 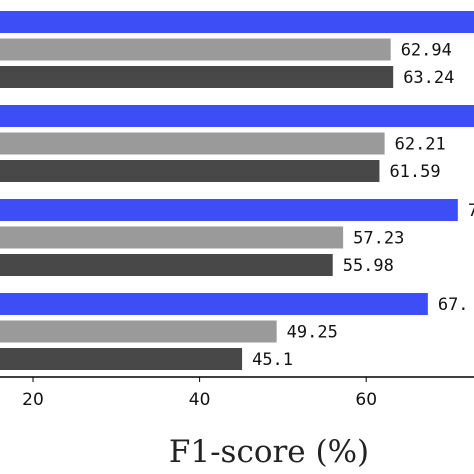 I want to click on value-label-g3-s3: 55.98, so click(x=368, y=266).